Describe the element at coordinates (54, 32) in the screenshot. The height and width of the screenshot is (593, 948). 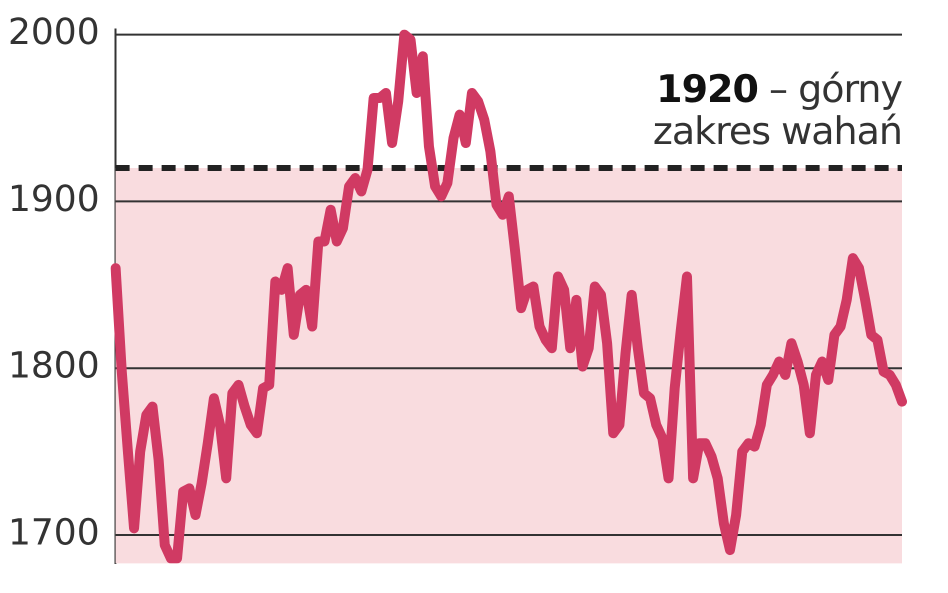
I see `y-tick-label: 2000` at that location.